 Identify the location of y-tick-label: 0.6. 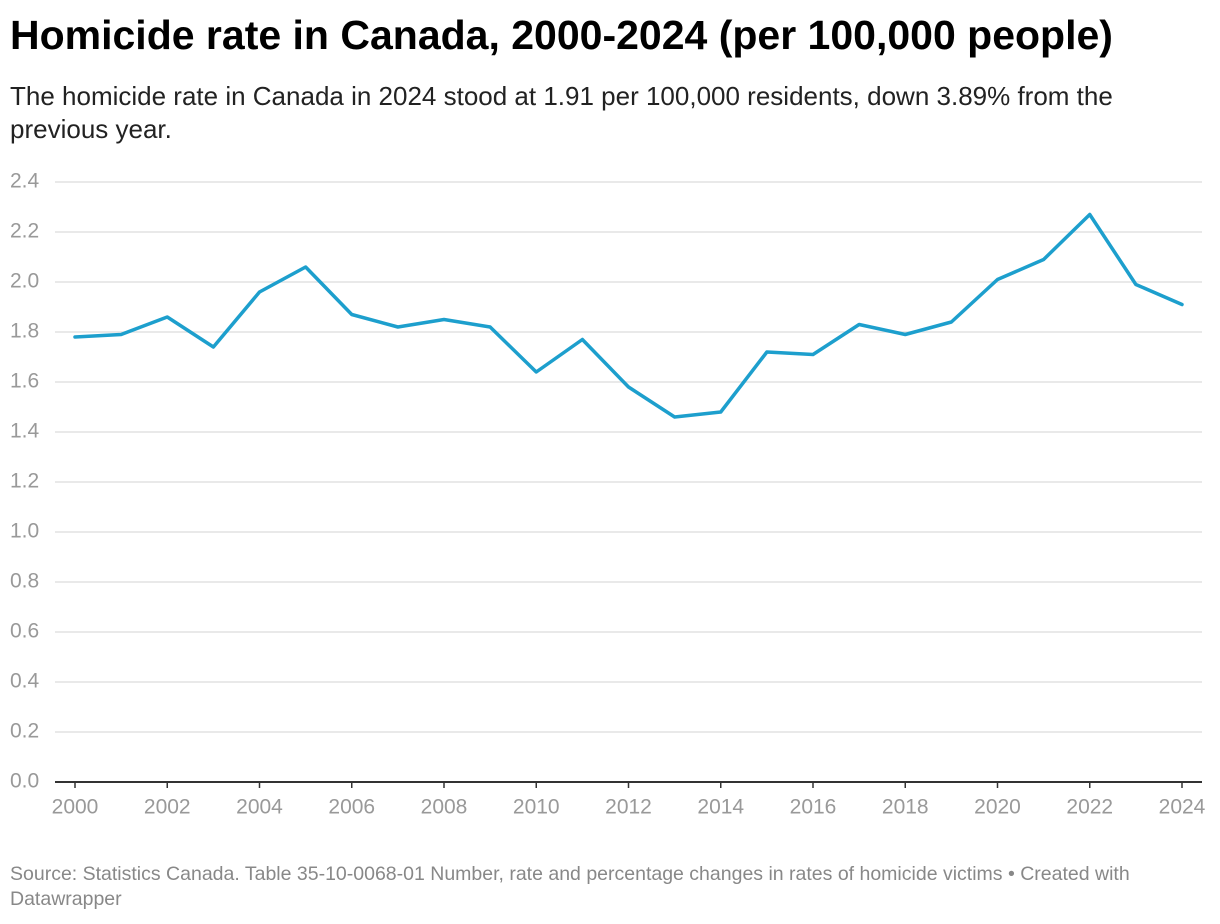
(24, 631).